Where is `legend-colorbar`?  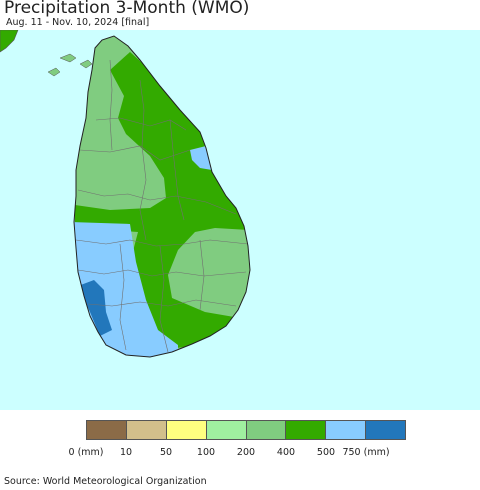 legend-colorbar is located at coordinates (246, 430).